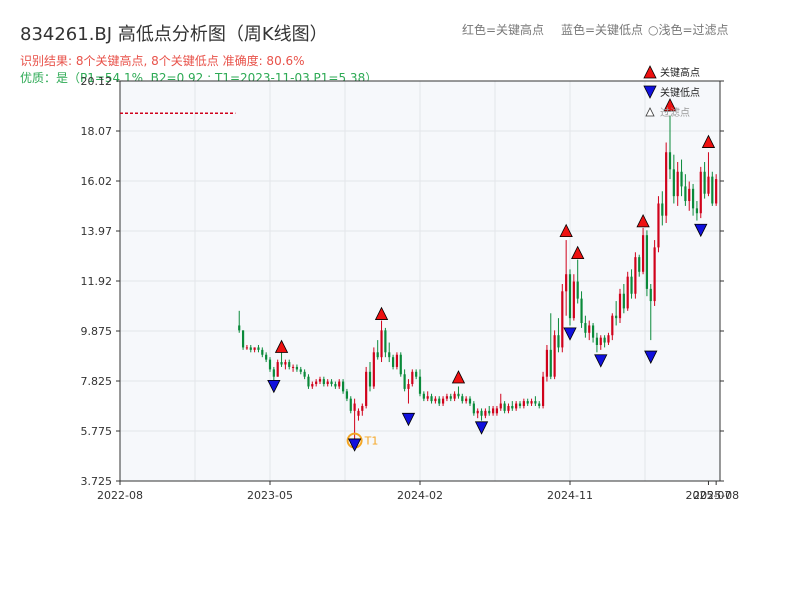 The height and width of the screenshot is (600, 800). What do you see at coordinates (716, 495) in the screenshot?
I see `x-tick-label: 2025-08` at bounding box center [716, 495].